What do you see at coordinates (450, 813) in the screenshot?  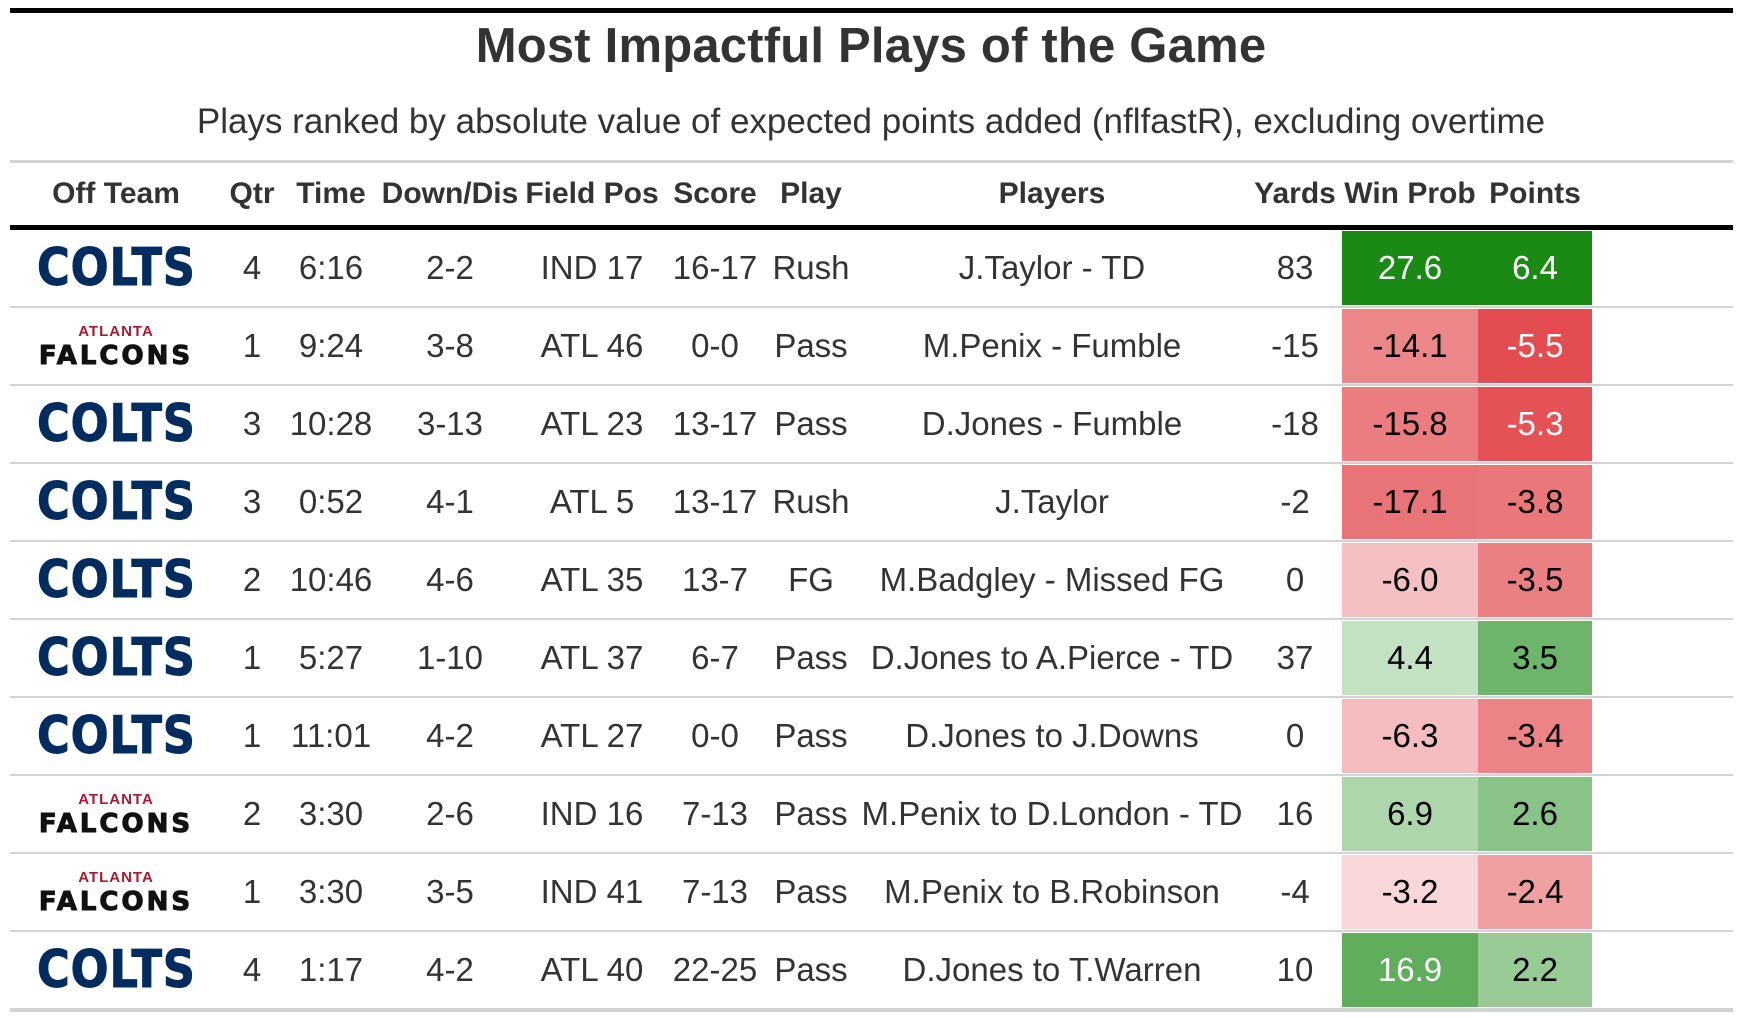 I see `cell-down: 2-6` at bounding box center [450, 813].